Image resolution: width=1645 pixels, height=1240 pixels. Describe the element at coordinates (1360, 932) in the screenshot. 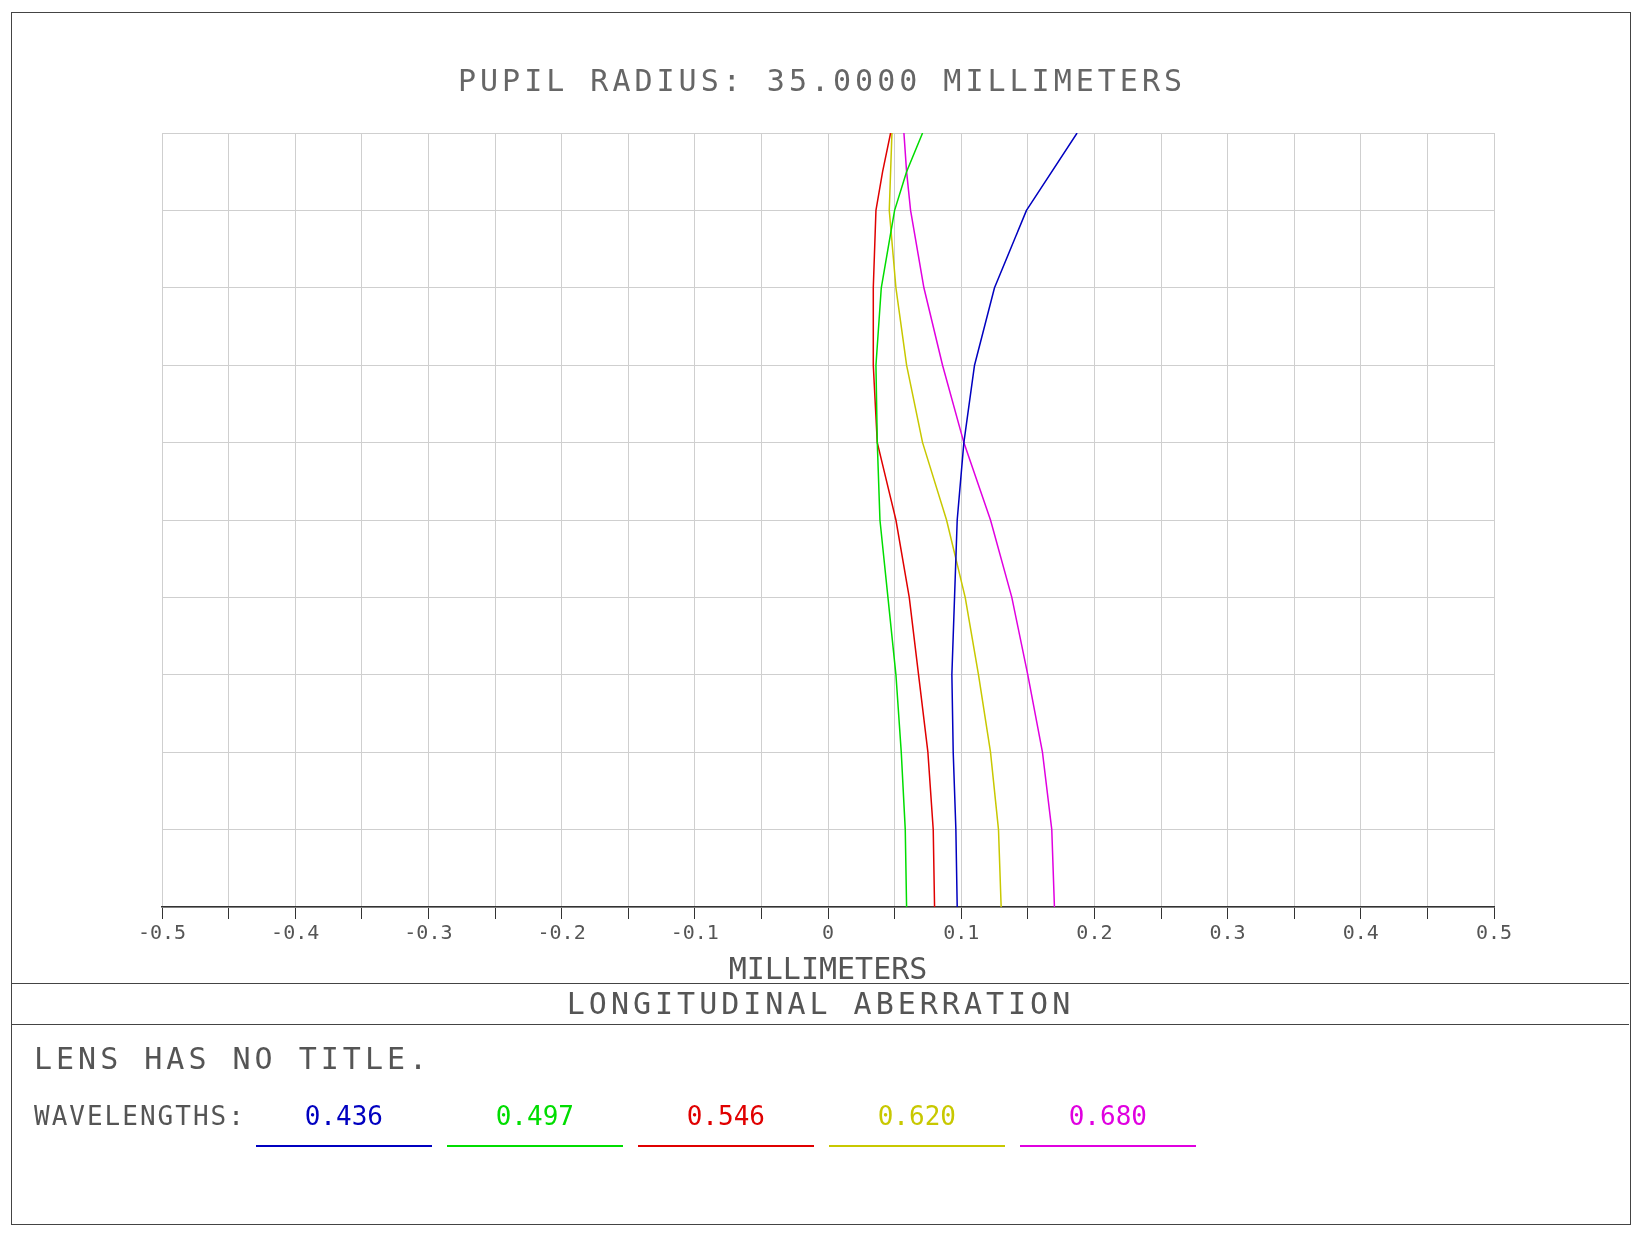

I see `x-tick-label: 0.4` at that location.